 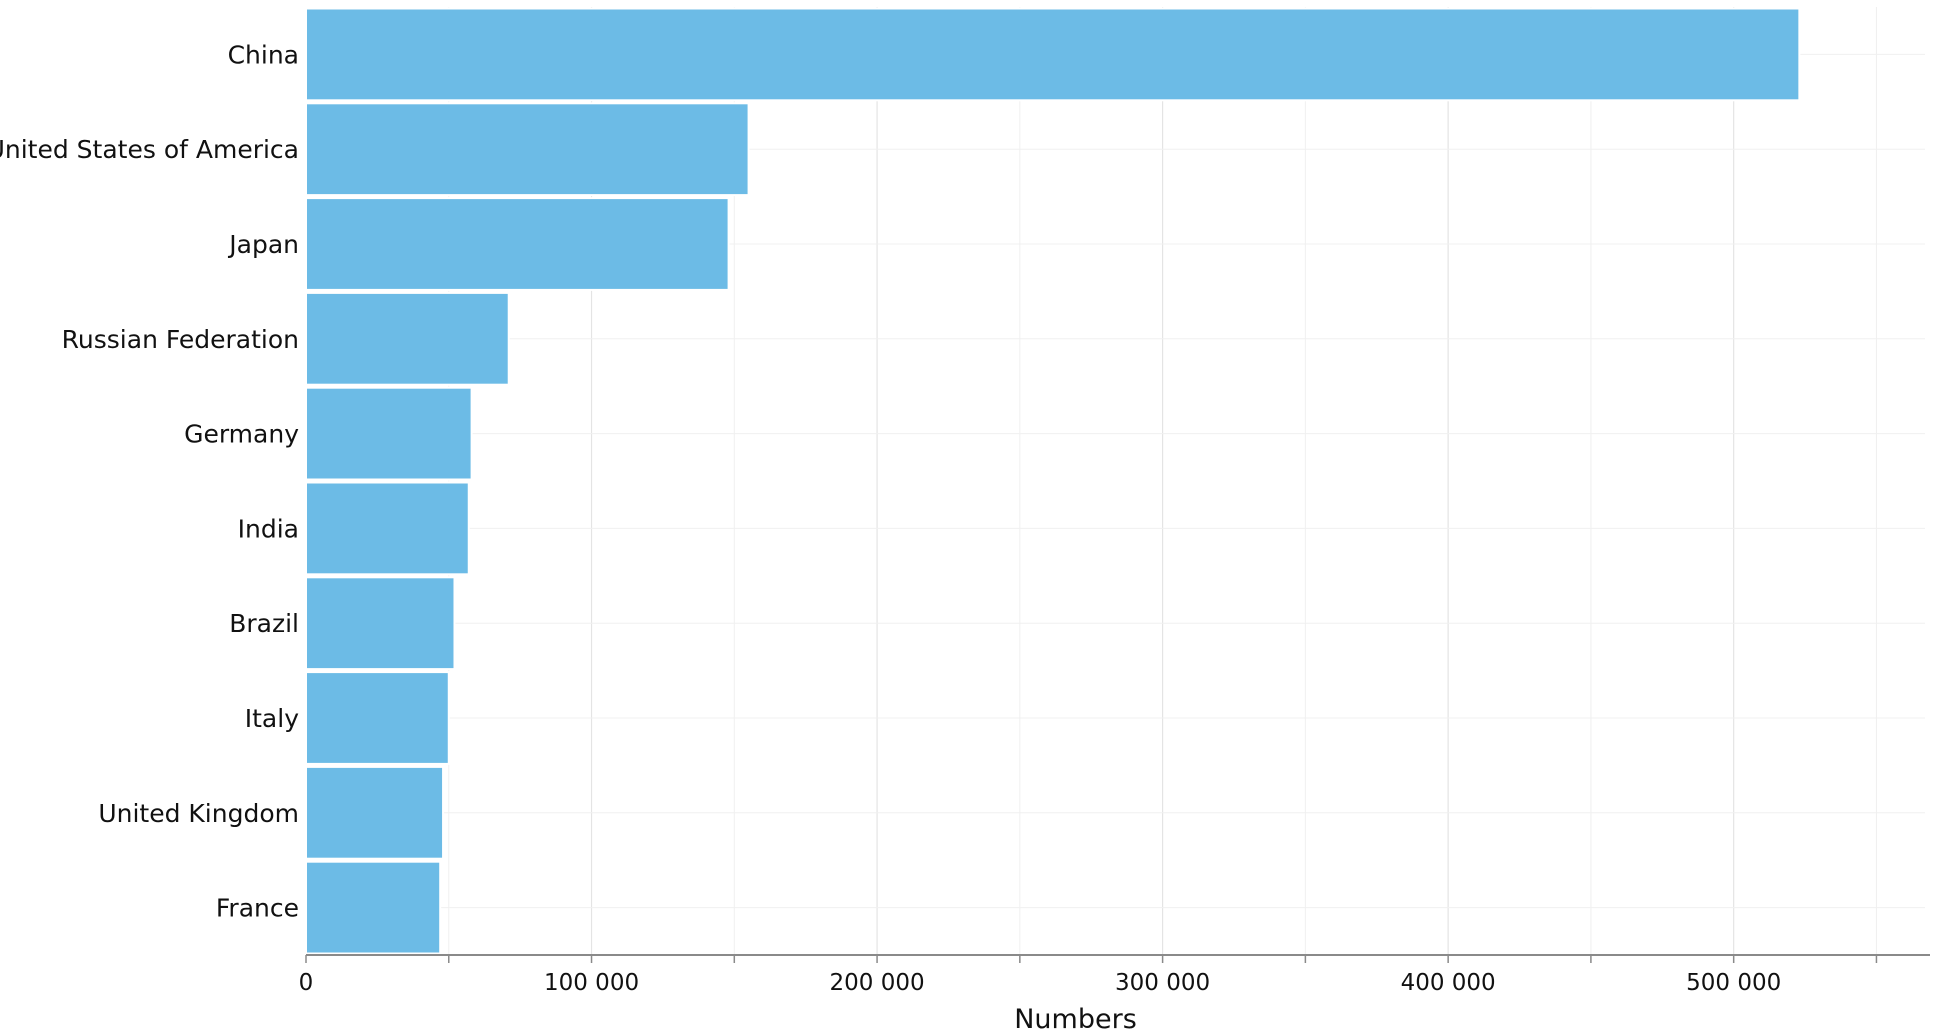 I want to click on category-label: China, so click(x=263, y=54).